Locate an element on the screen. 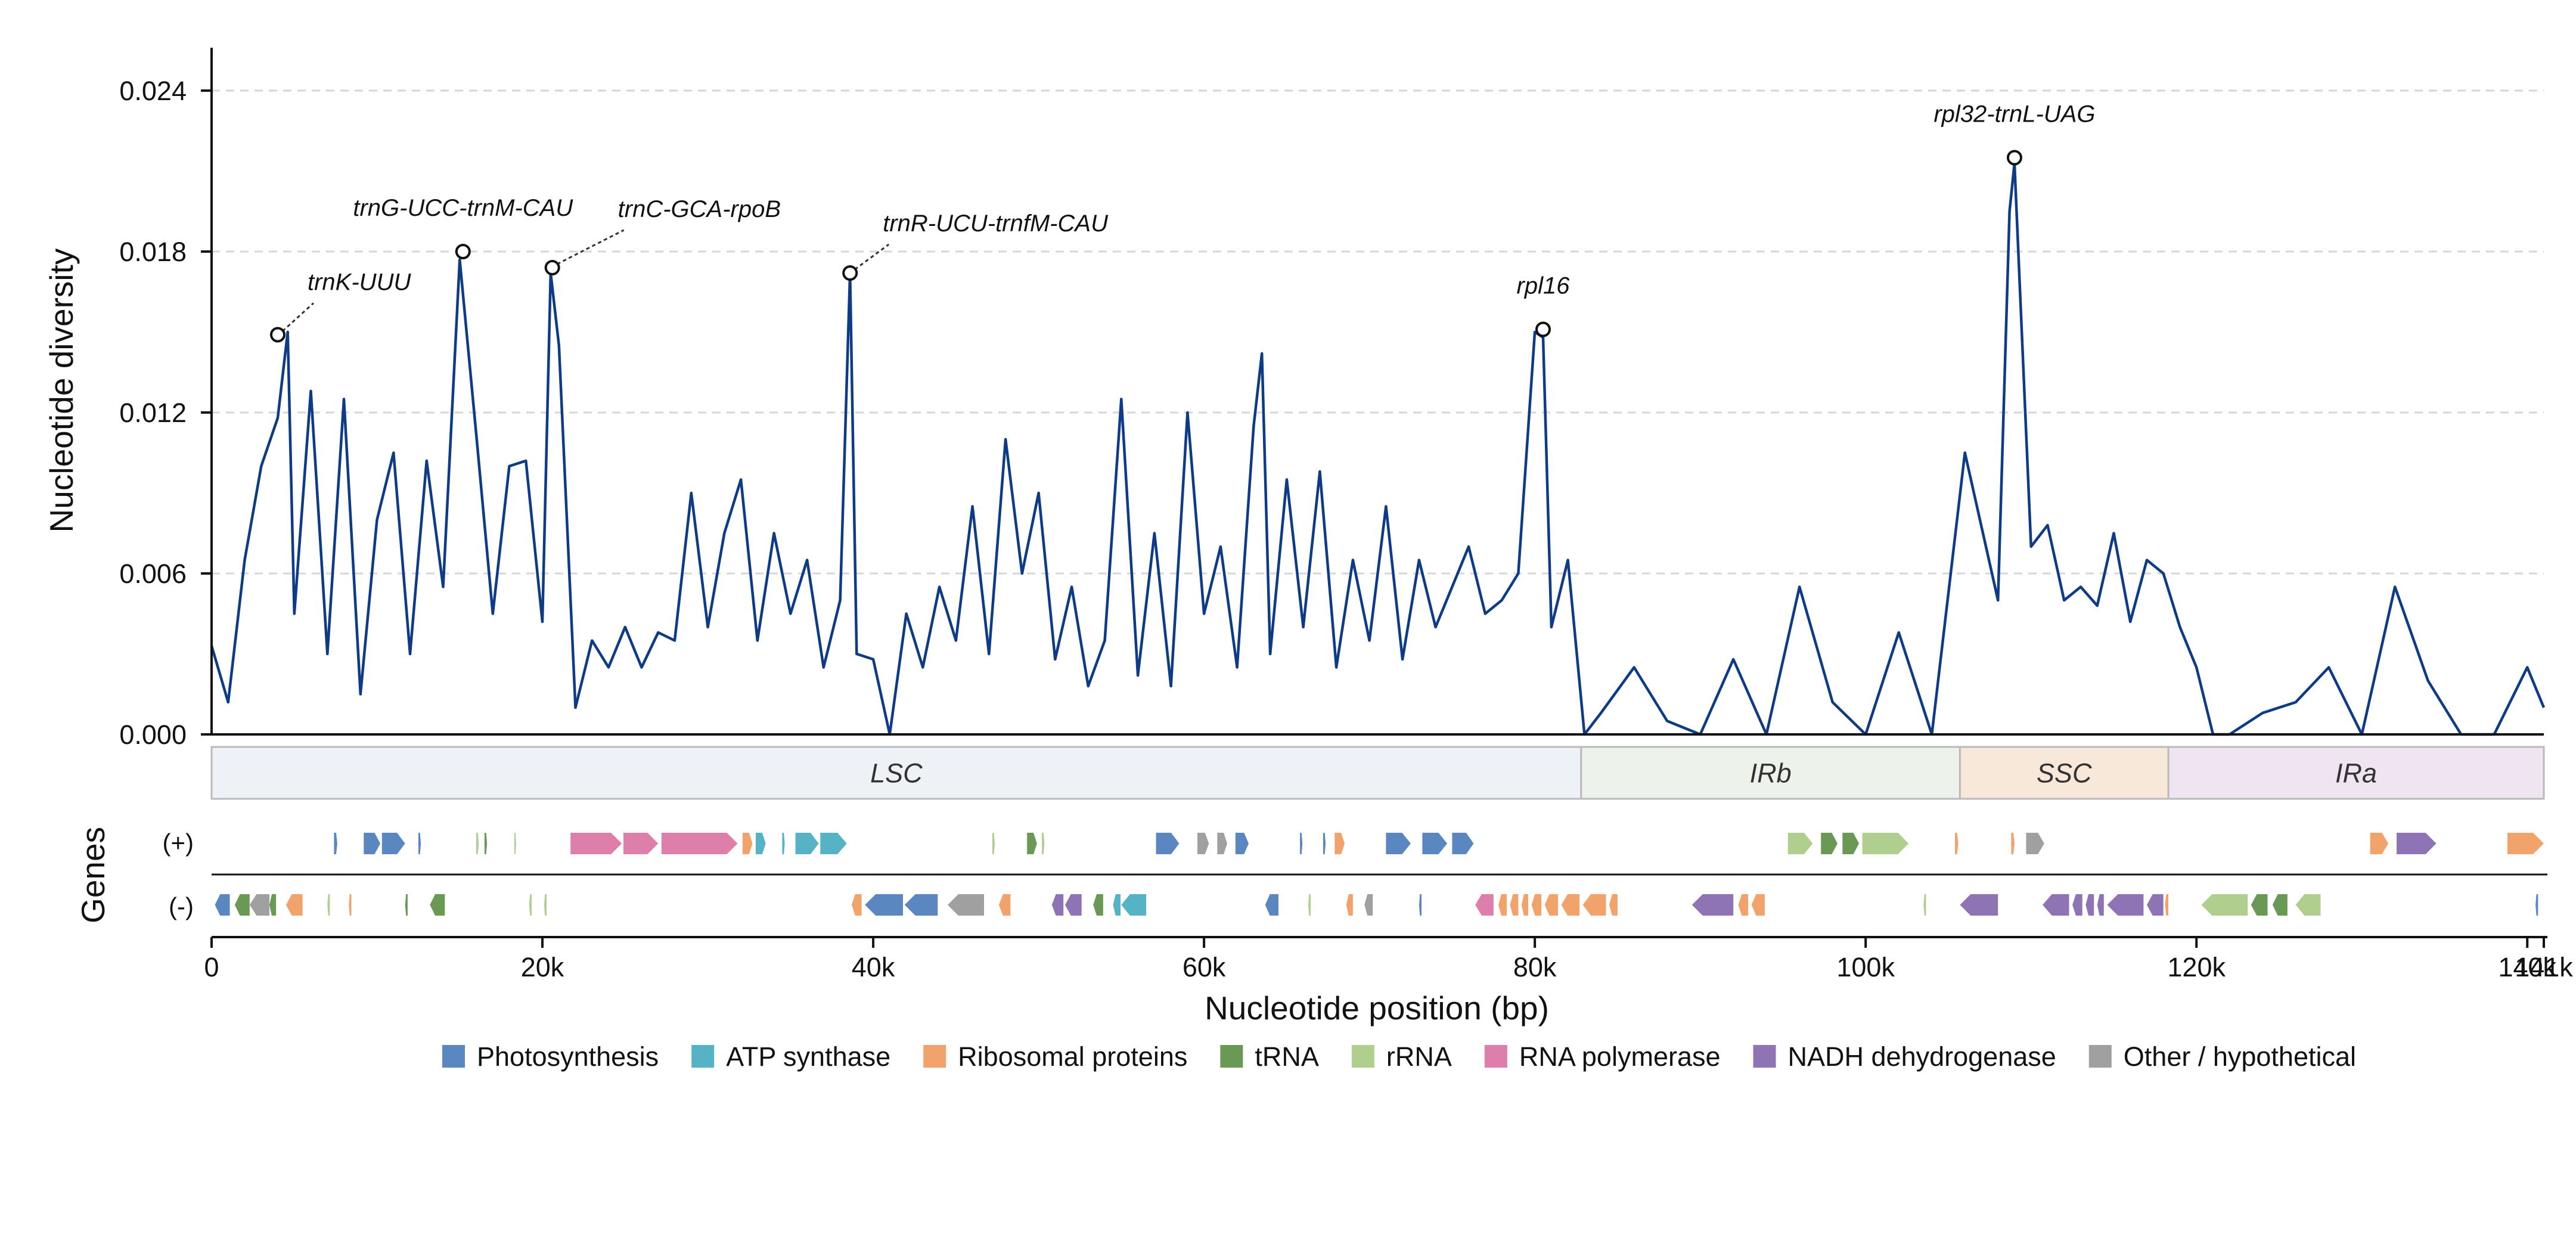  peak-label: trnG-UCC-trnM-CAU is located at coordinates (463, 208).